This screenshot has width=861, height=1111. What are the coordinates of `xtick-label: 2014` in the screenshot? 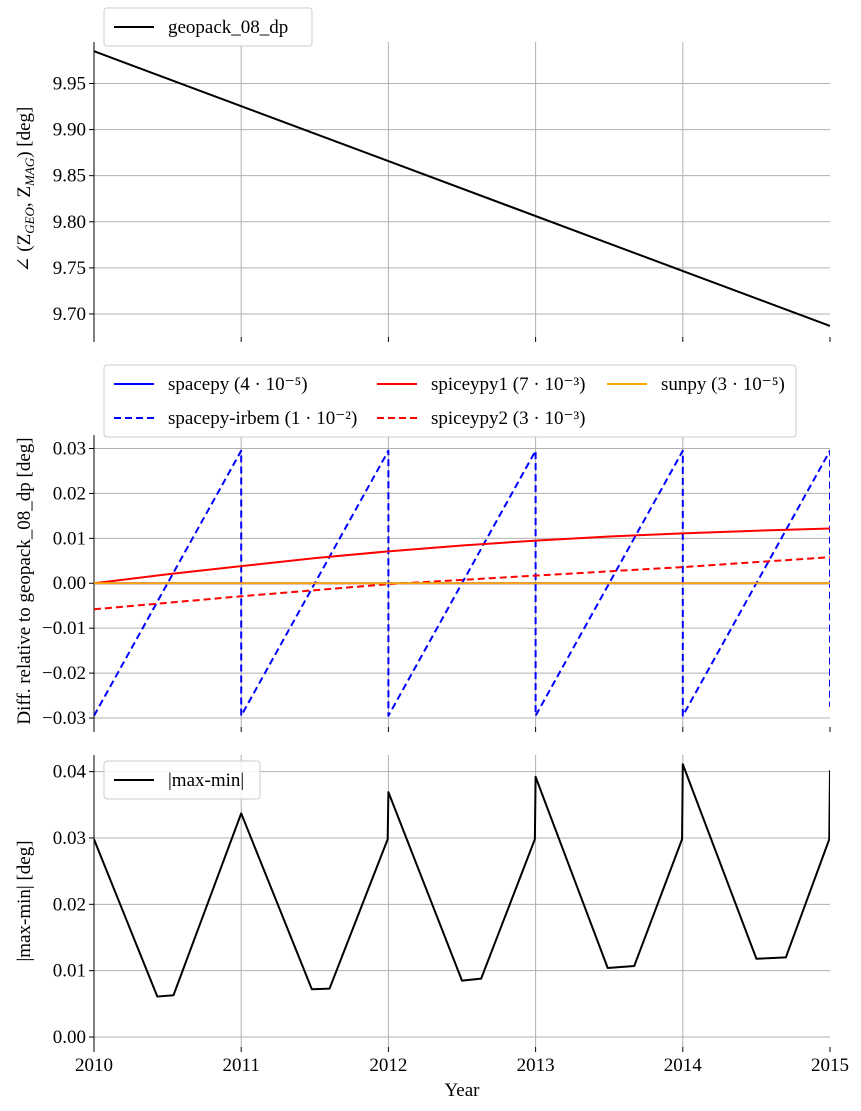 It's located at (683, 1065).